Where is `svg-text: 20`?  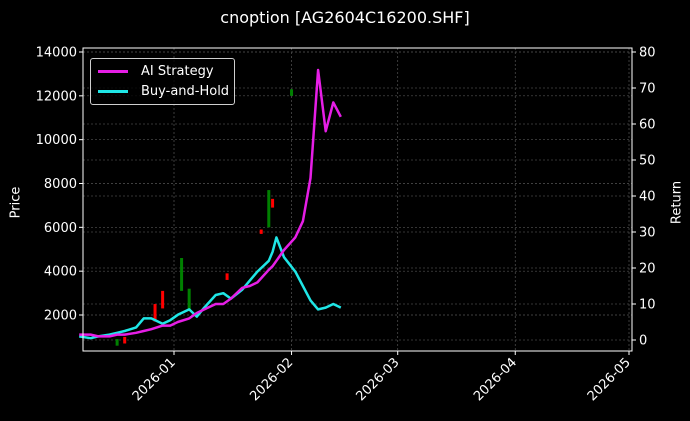 svg-text: 20 is located at coordinates (647, 269).